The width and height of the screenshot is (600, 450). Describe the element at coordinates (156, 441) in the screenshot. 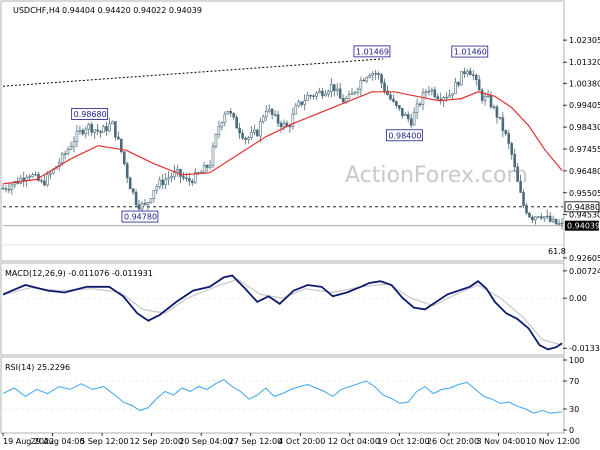

I see `time-tick-label: 12 Sep 20:00` at that location.